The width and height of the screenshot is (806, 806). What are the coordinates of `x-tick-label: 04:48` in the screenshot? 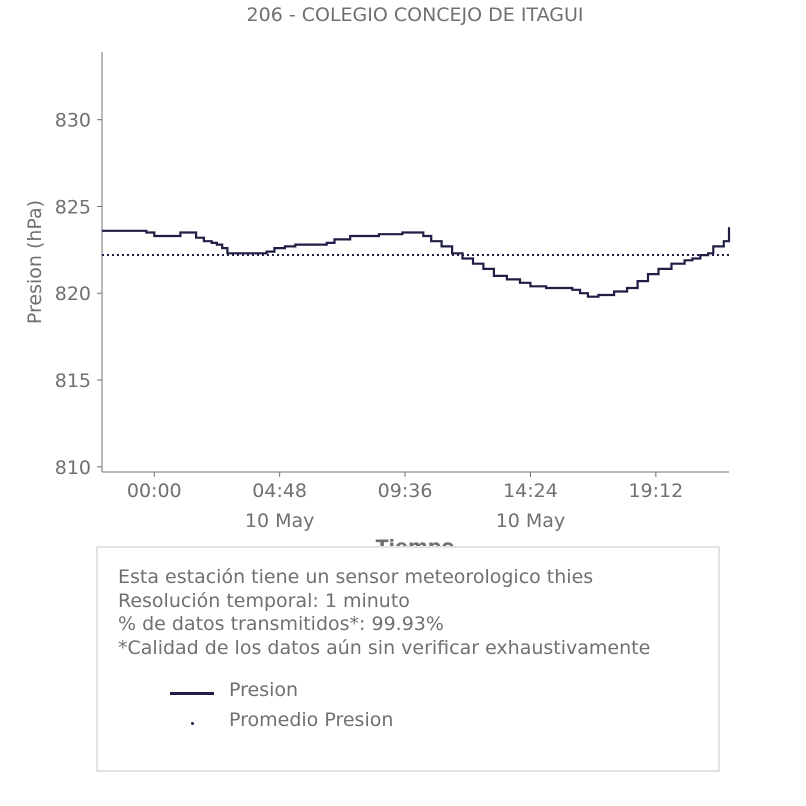 It's located at (279, 491).